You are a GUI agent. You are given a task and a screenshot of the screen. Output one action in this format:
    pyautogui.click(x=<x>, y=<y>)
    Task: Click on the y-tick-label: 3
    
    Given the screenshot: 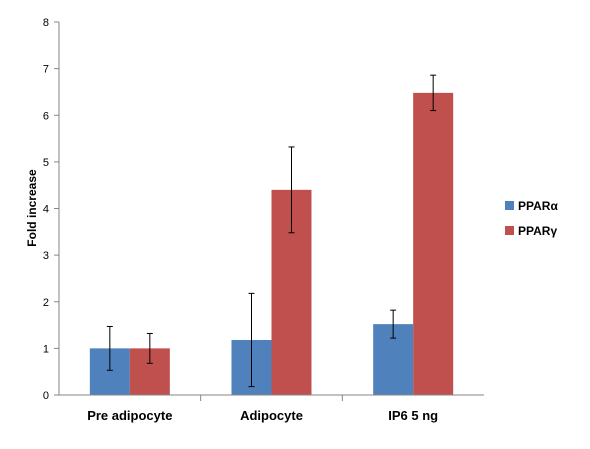 What is the action you would take?
    pyautogui.click(x=46, y=256)
    